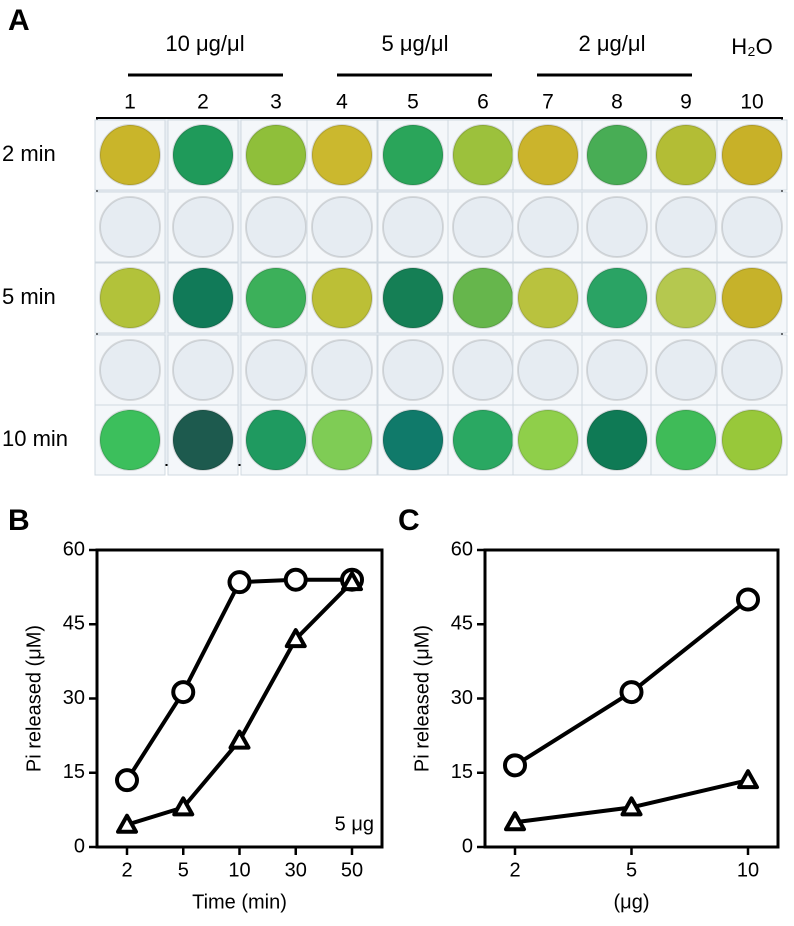 The image size is (794, 926). I want to click on concentration-label: 5 μg/μl, so click(415, 43).